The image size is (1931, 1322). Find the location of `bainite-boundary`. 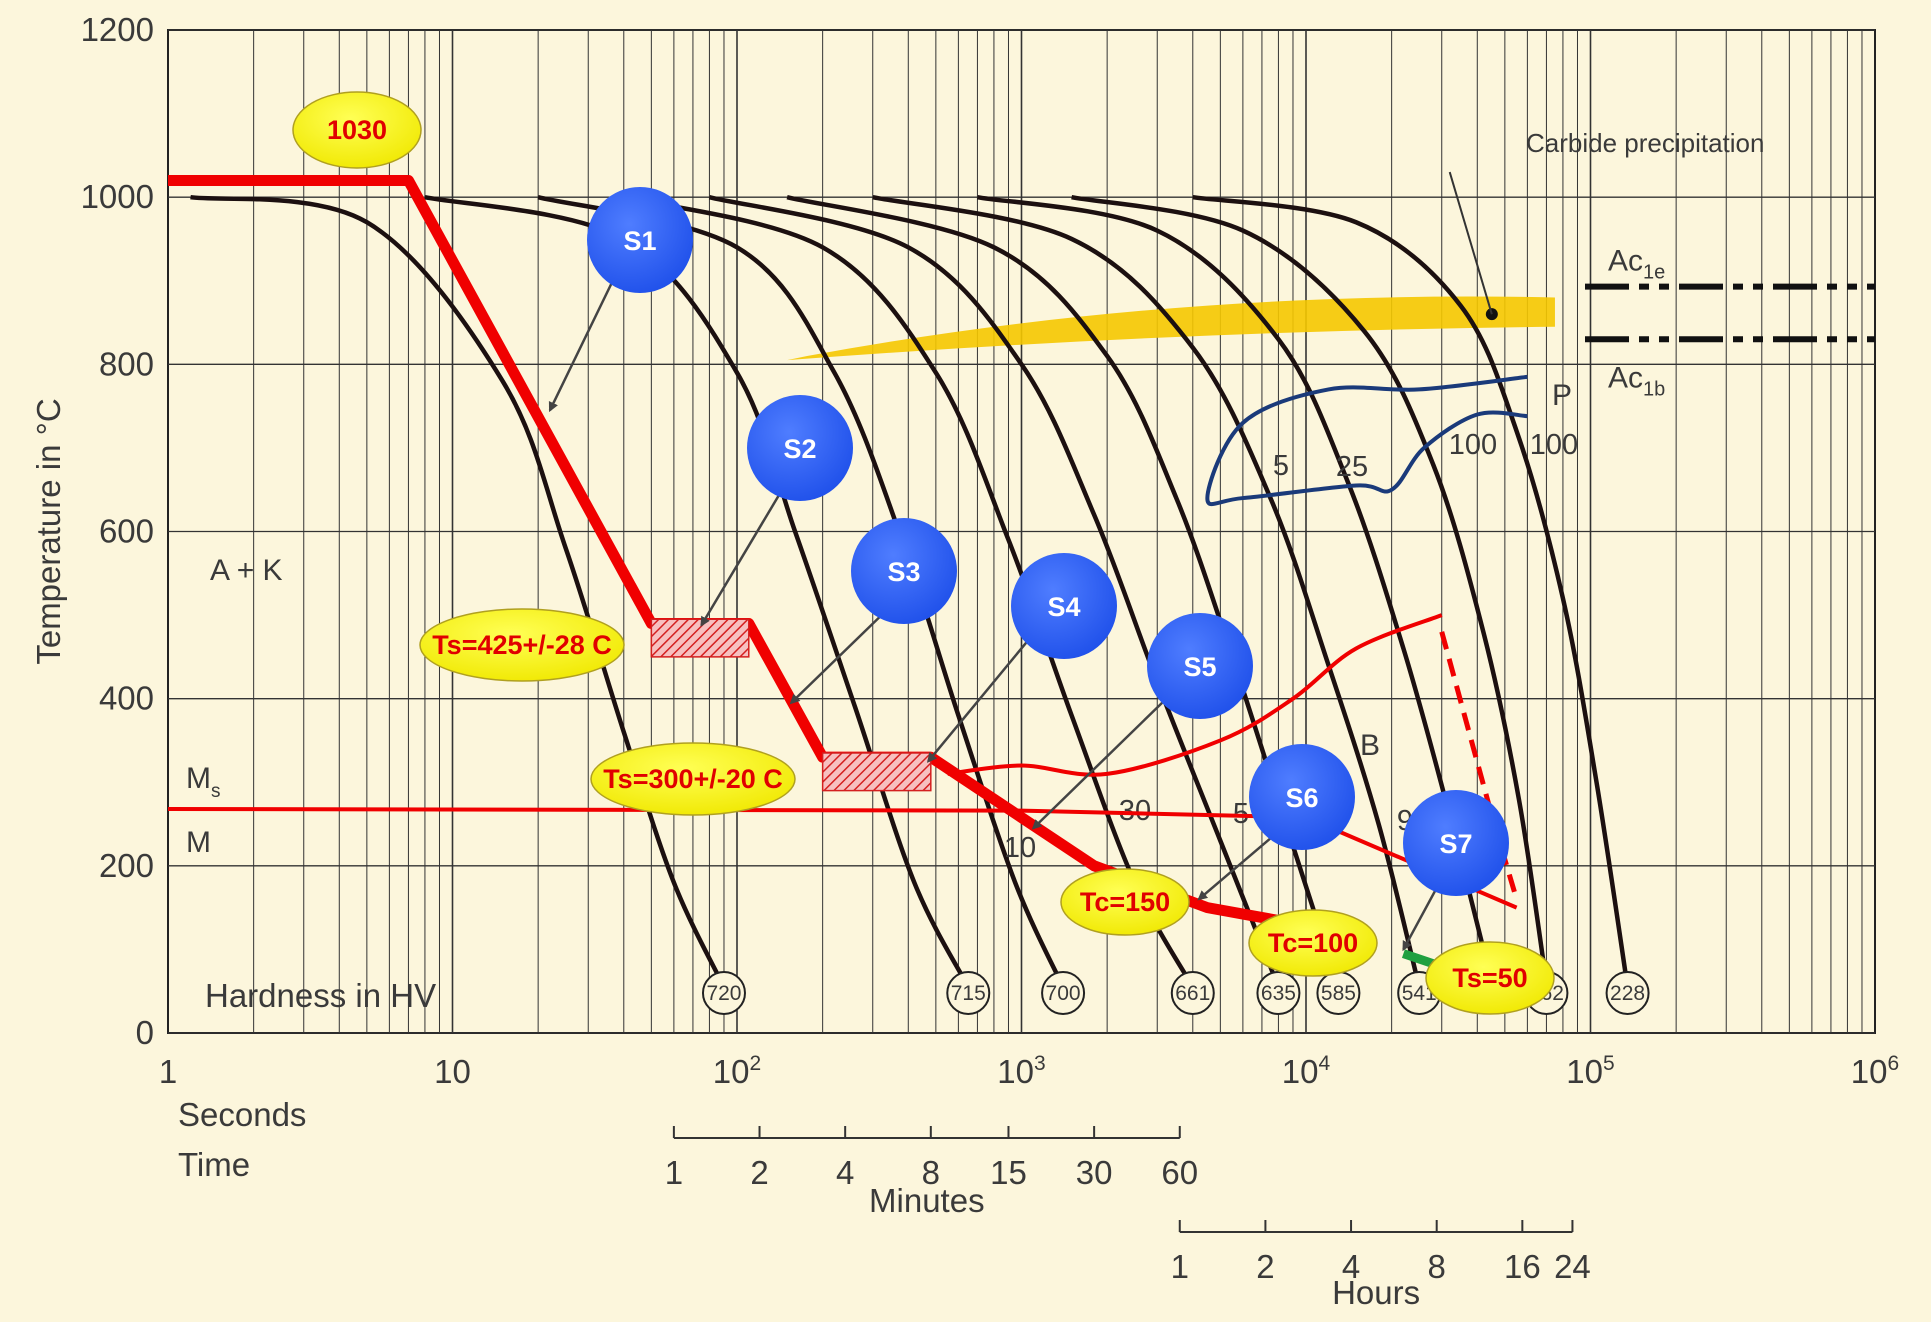

bainite-boundary is located at coordinates (1195, 695).